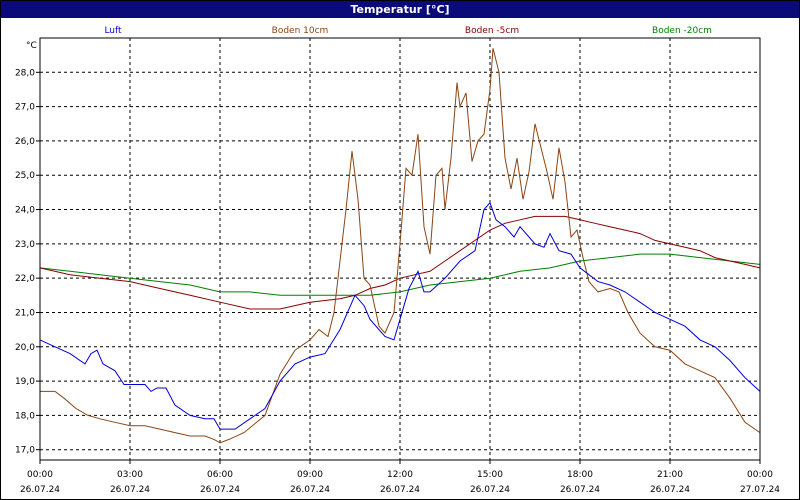  I want to click on y-tick-label: 22,0, so click(25, 279).